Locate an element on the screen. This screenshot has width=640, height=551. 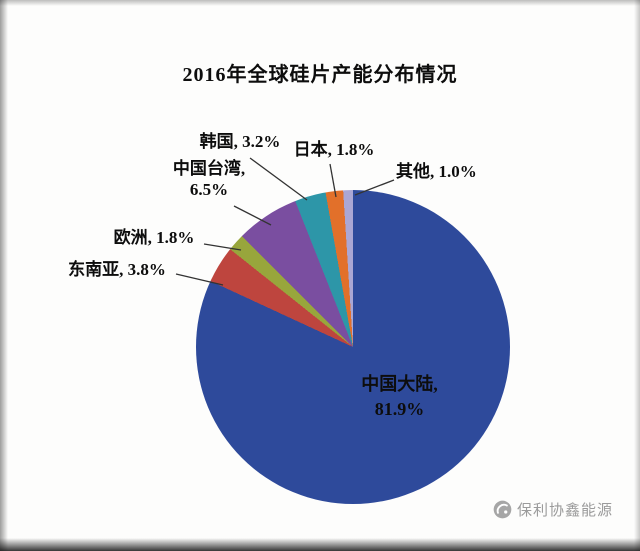
callout-china: 中国大陆, 81.9% is located at coordinates (399, 397).